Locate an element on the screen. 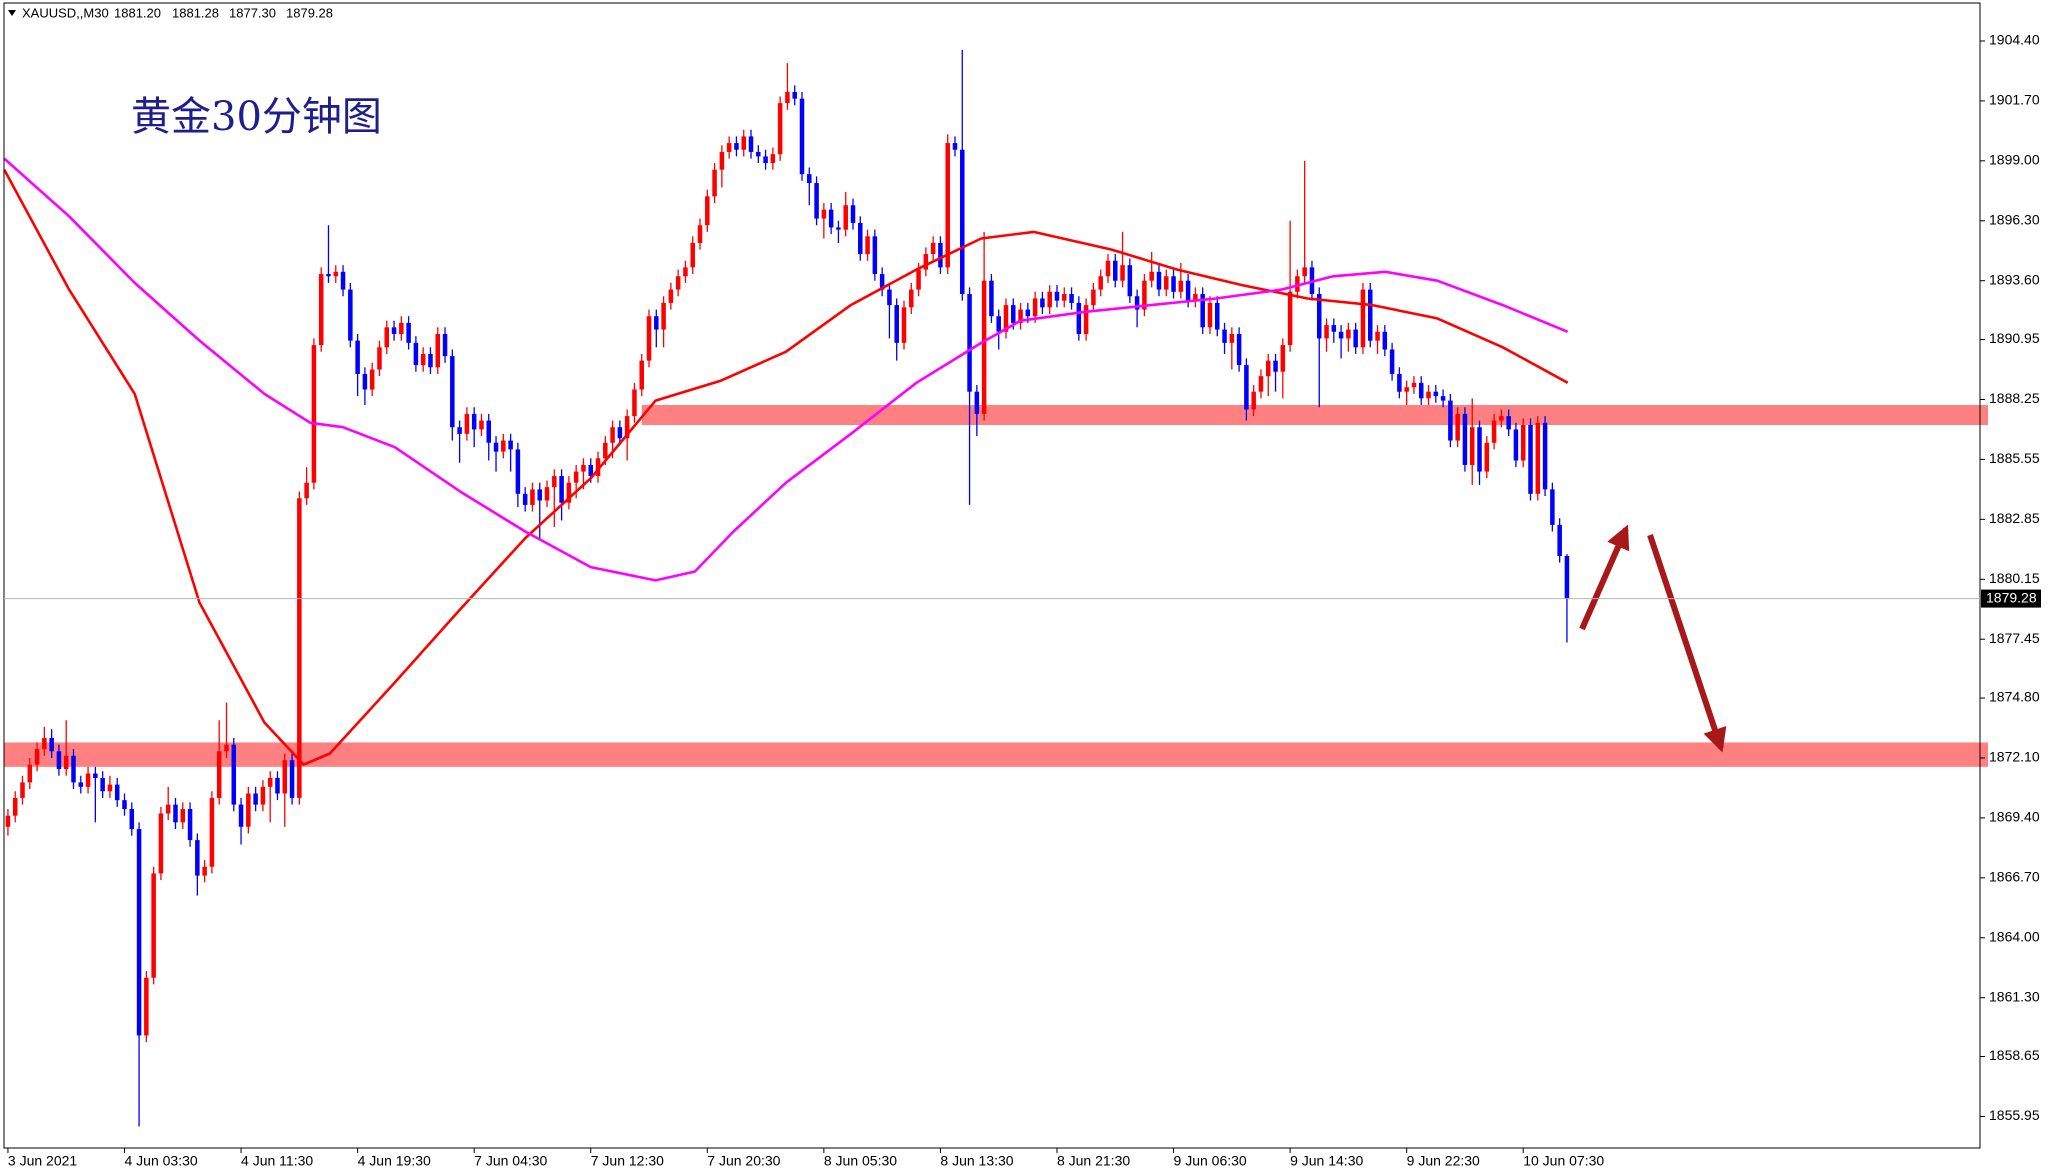 This screenshot has width=2048, height=1173. y-tick-label: 1896.30 is located at coordinates (2014, 219).